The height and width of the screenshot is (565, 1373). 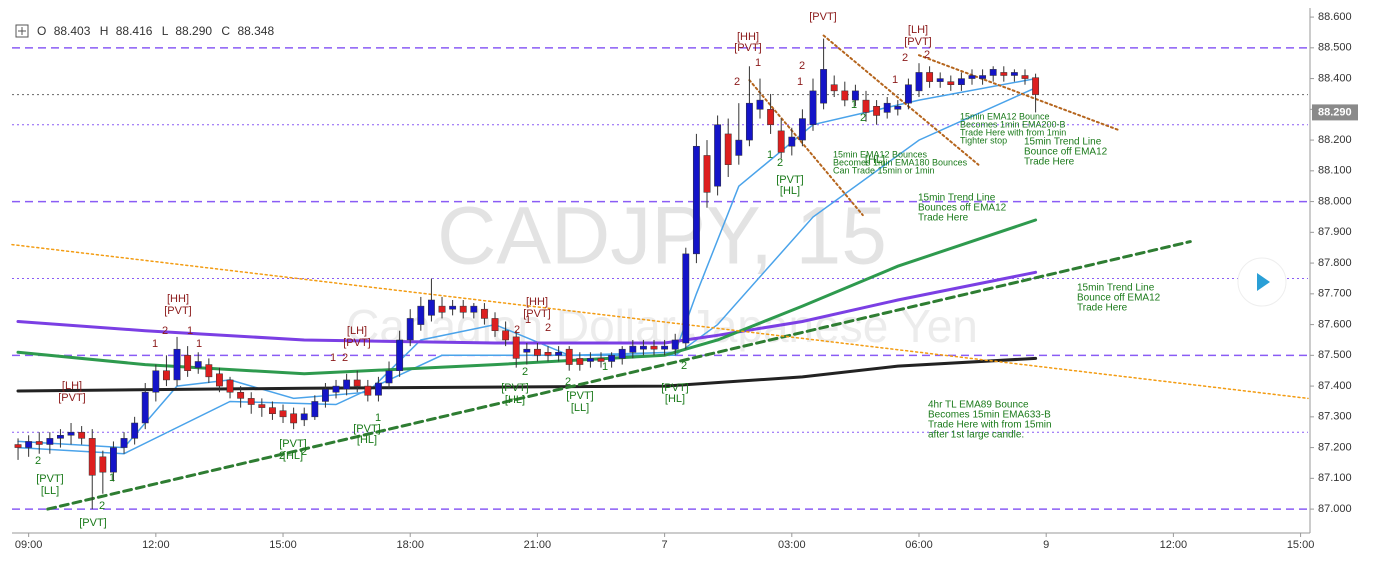 I want to click on y-tick-label: 87.200, so click(x=1335, y=447).